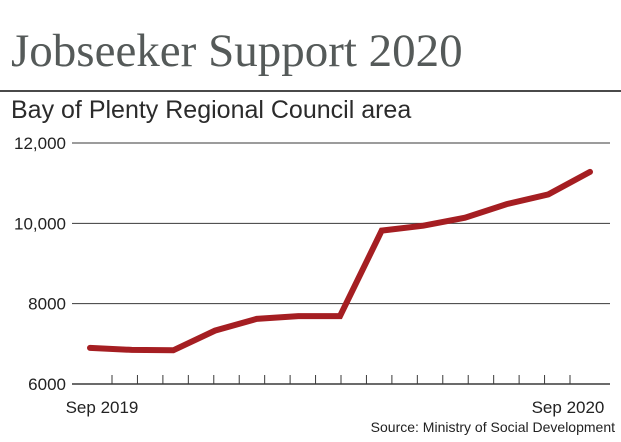  Describe the element at coordinates (341, 379) in the screenshot. I see `x-axis-ticks` at that location.